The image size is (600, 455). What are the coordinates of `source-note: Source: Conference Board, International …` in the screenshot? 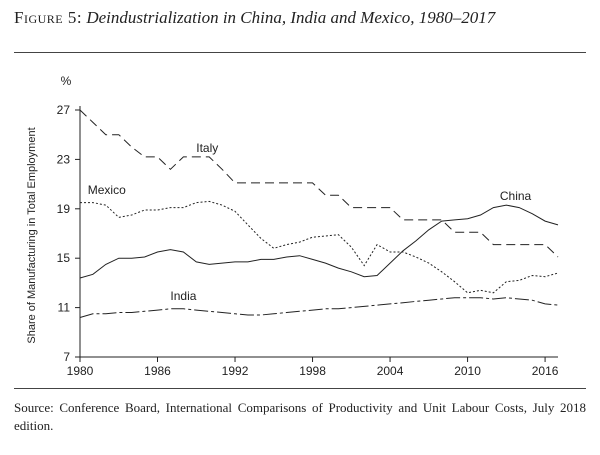 It's located at (300, 416).